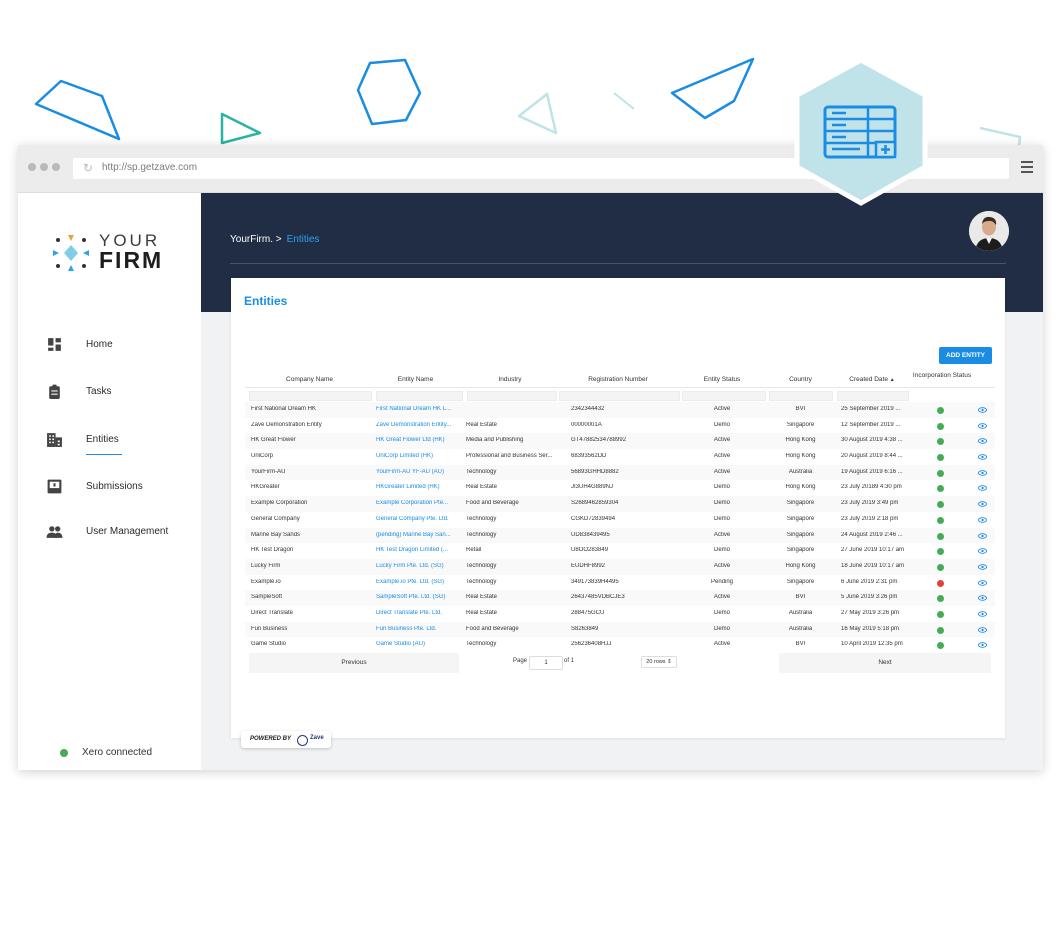 The width and height of the screenshot is (1064, 936). Describe the element at coordinates (872, 380) in the screenshot. I see `column-header-created: Created Date ▲` at that location.